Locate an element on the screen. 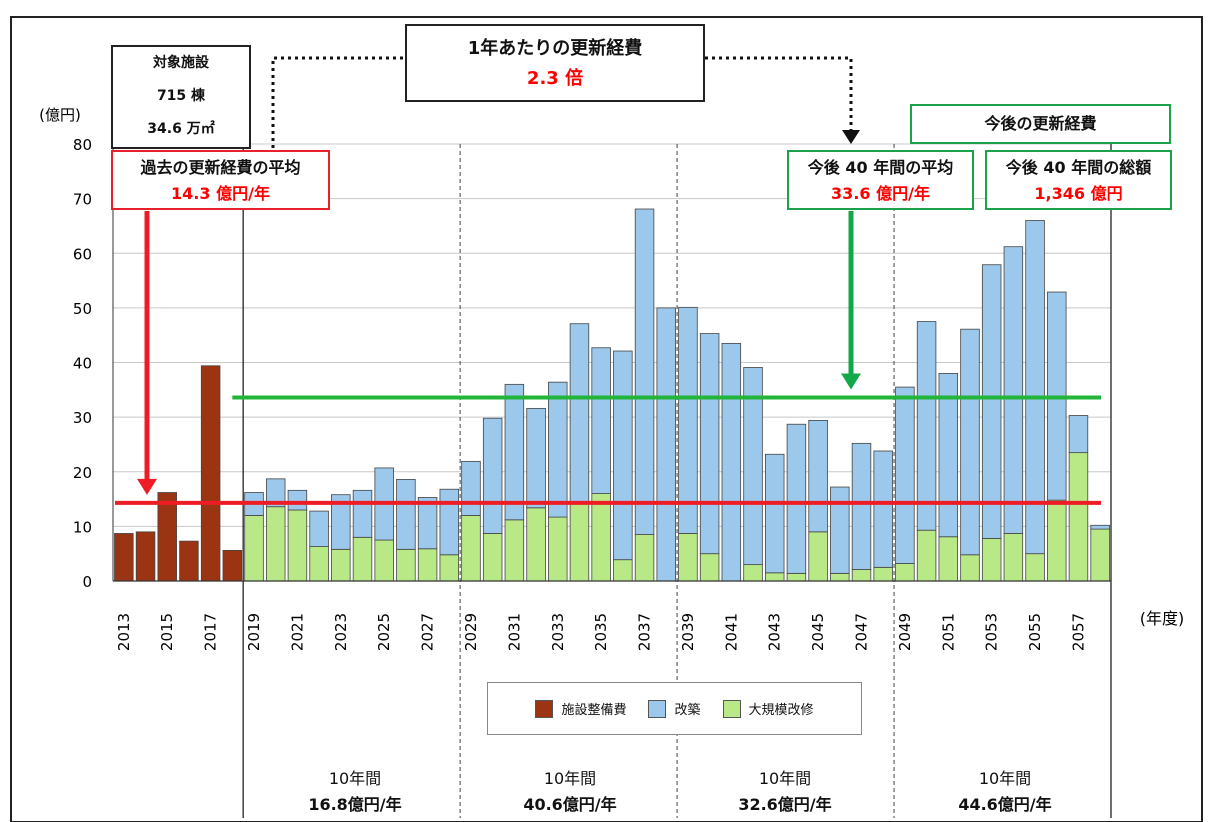 This screenshot has width=1213, height=822. target-count: 715 棟 is located at coordinates (181, 96).